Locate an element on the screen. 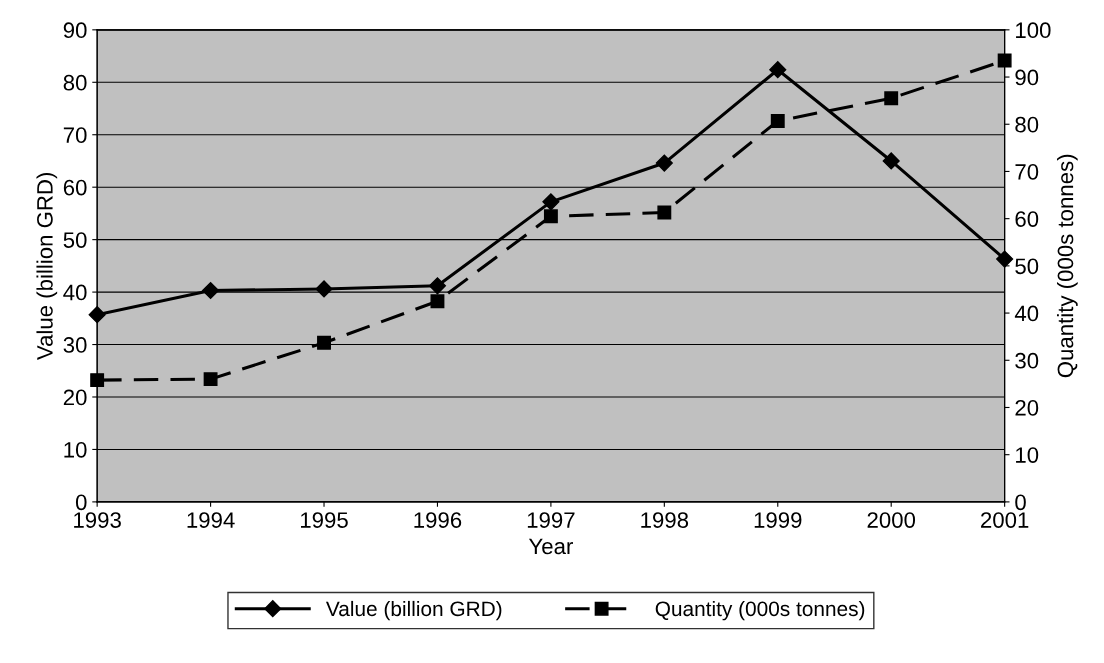  y-tick-label: 70 is located at coordinates (75, 135).